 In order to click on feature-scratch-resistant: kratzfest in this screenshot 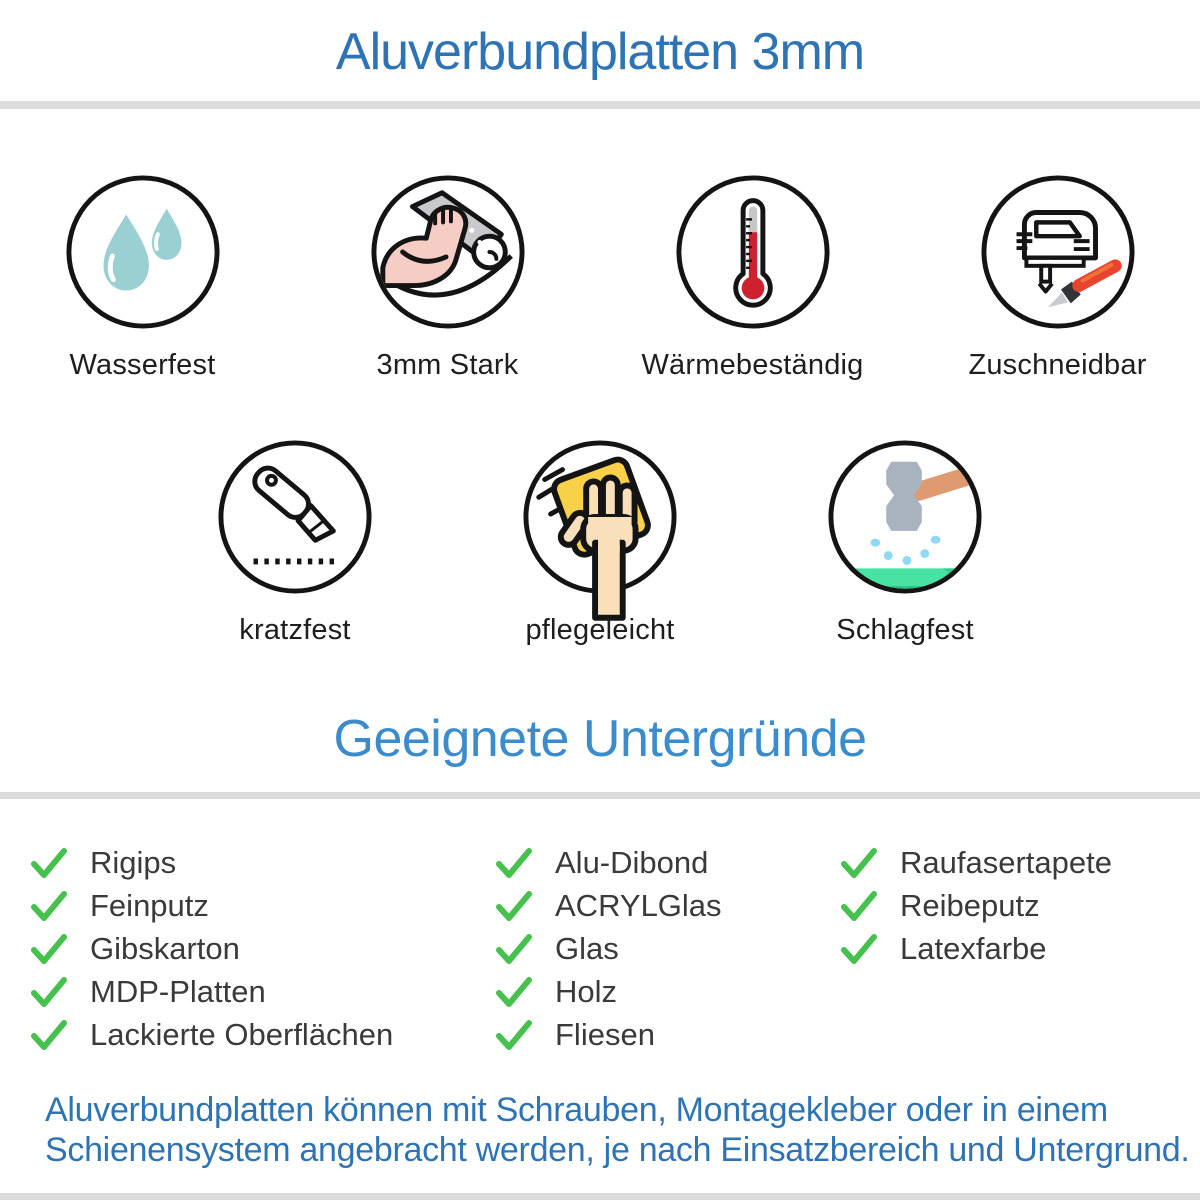, I will do `click(295, 542)`.